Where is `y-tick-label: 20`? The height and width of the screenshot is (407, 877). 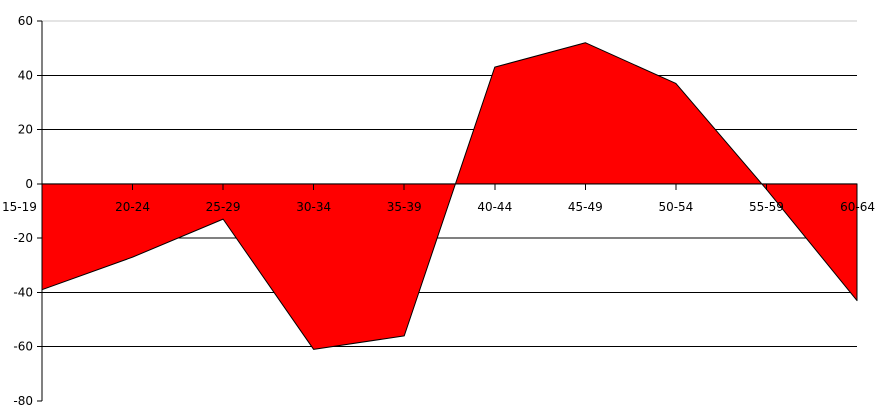
y-tick-label: 20 is located at coordinates (25, 130).